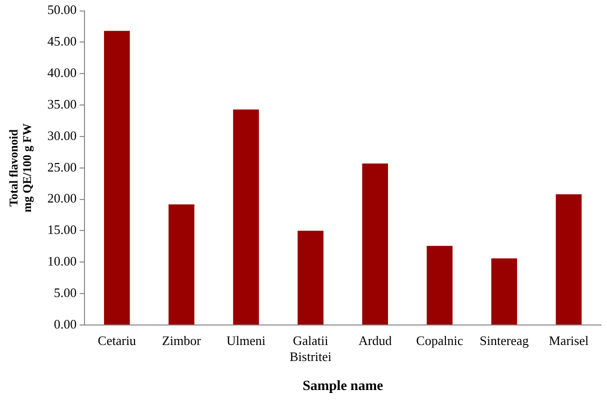  Describe the element at coordinates (65, 324) in the screenshot. I see `y-tick-label: 0.00` at that location.